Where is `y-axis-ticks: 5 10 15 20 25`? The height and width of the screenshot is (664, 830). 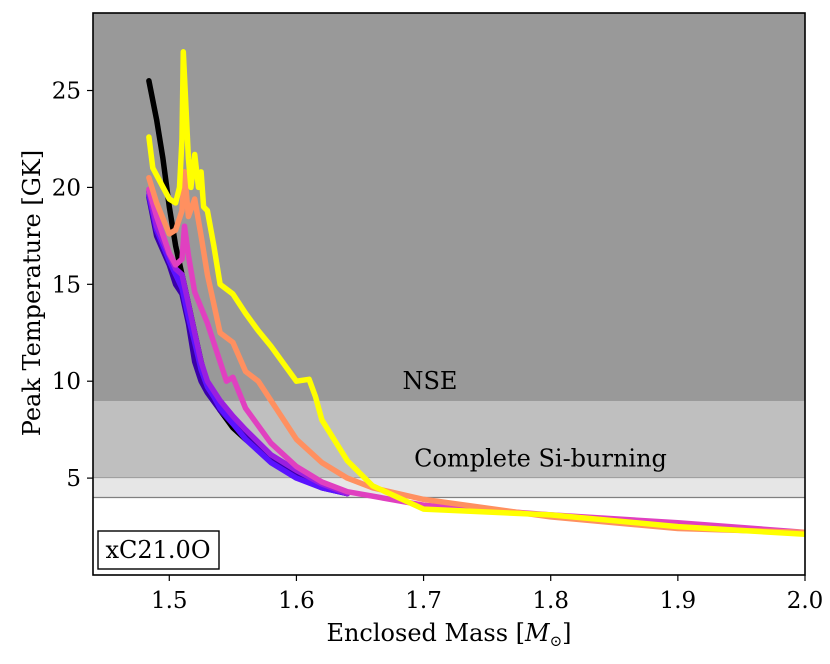
y-axis-ticks: 5 10 15 20 25 is located at coordinates (72, 285).